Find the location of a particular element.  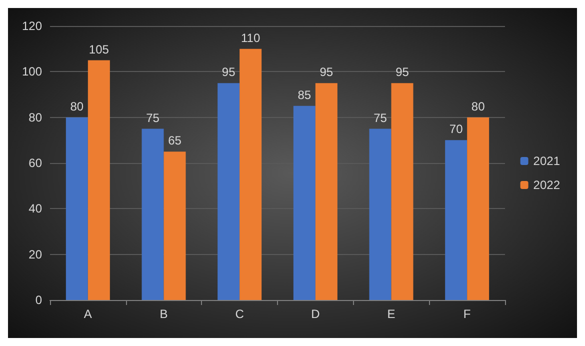

y-tick-label: 0 is located at coordinates (38, 300).